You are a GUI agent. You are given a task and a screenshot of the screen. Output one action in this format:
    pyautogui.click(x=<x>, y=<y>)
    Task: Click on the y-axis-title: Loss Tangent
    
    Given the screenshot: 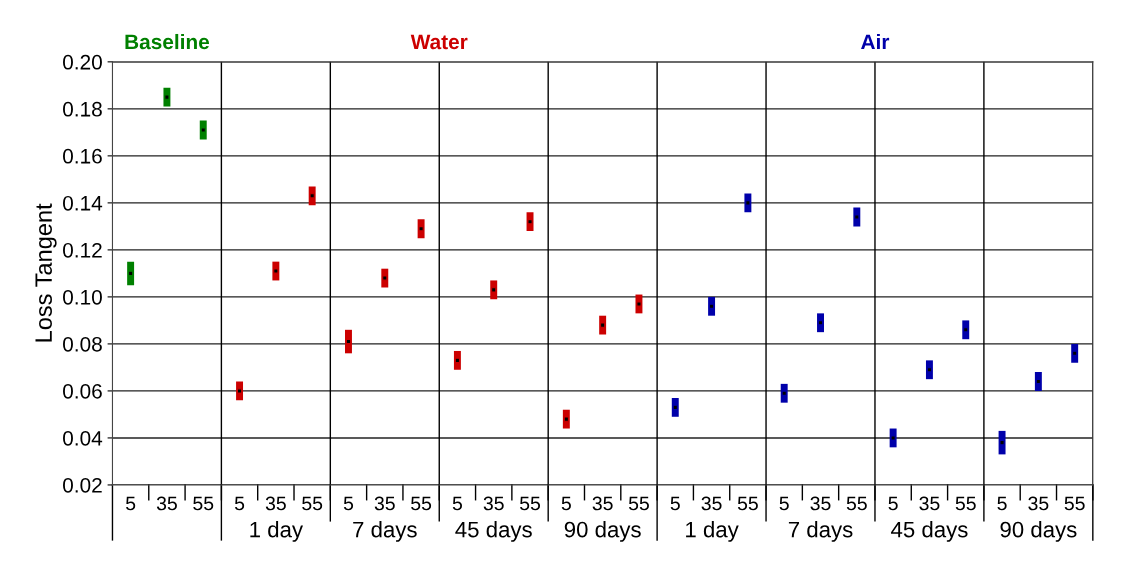 What is the action you would take?
    pyautogui.click(x=46, y=272)
    